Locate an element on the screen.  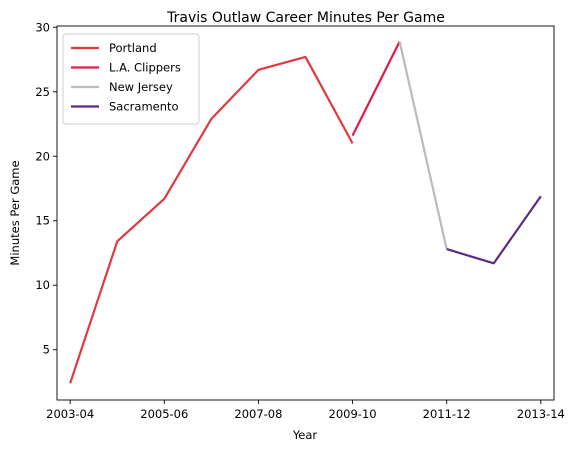
x-tick-label-2: 2007-08 is located at coordinates (258, 414).